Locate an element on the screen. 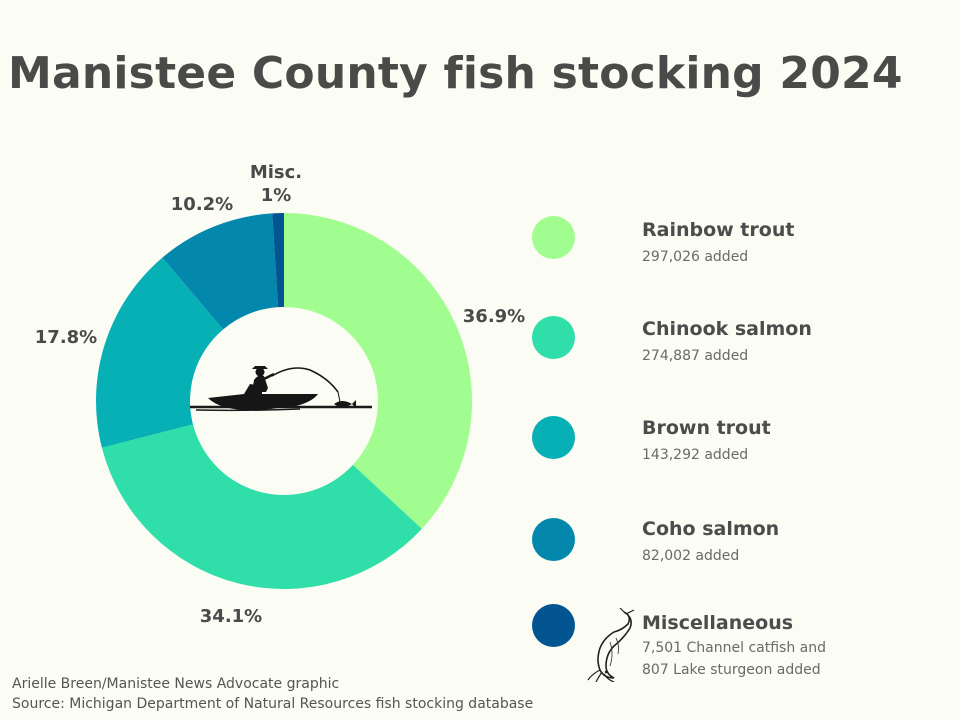 Image resolution: width=960 pixels, height=720 pixels. slice-label-chinook-salmon: 34.1% is located at coordinates (231, 616).